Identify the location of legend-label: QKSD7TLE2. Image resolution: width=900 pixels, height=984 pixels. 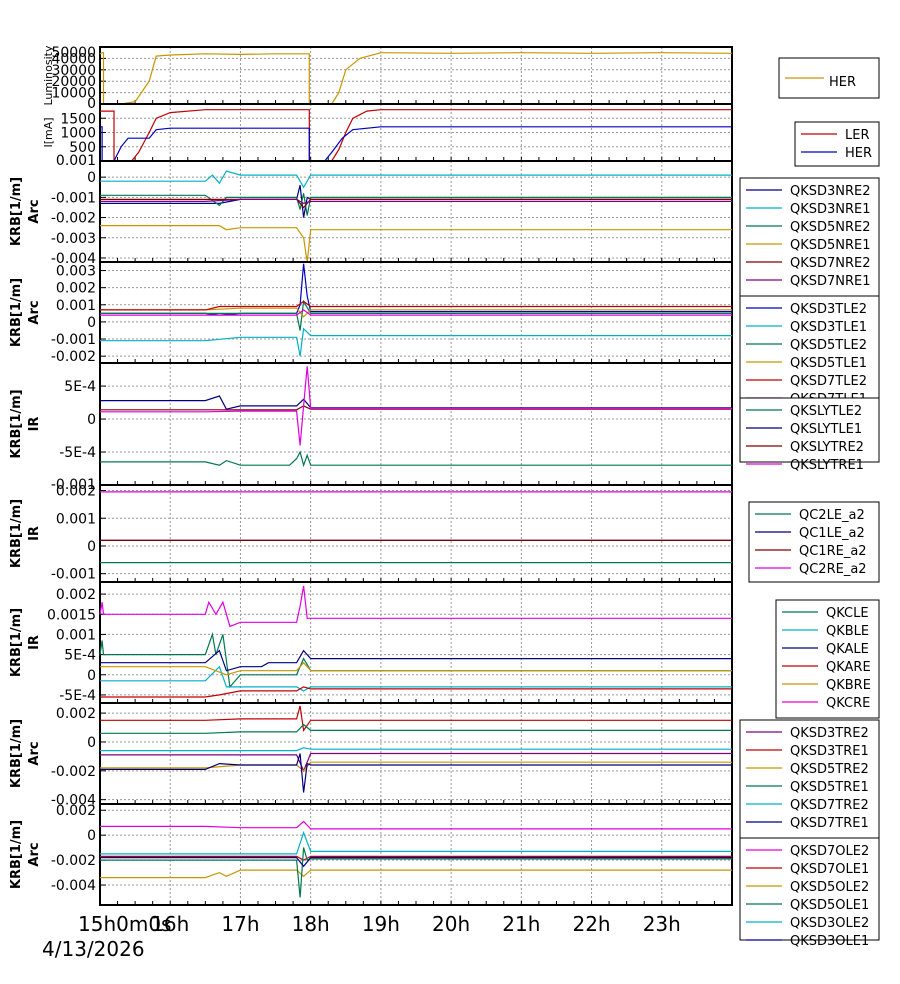
(828, 381).